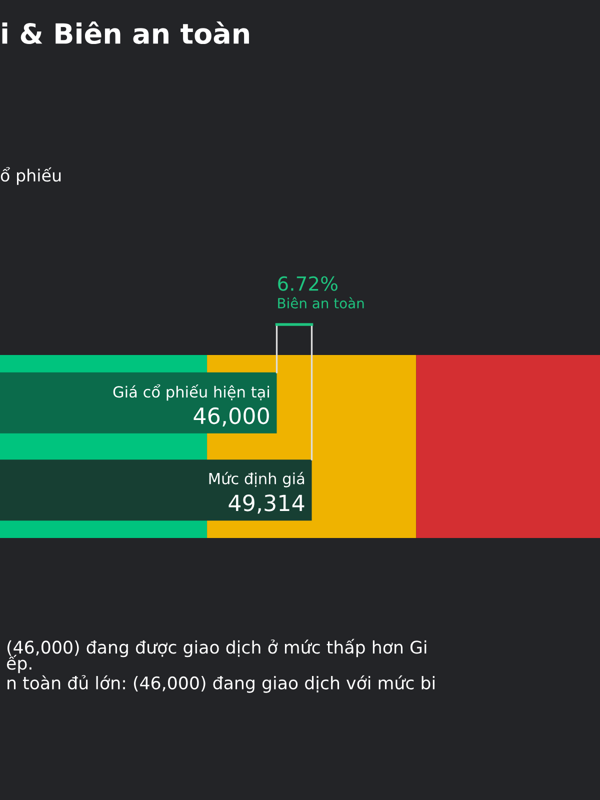  Describe the element at coordinates (19, 664) in the screenshot. I see `text: ếp.` at that location.